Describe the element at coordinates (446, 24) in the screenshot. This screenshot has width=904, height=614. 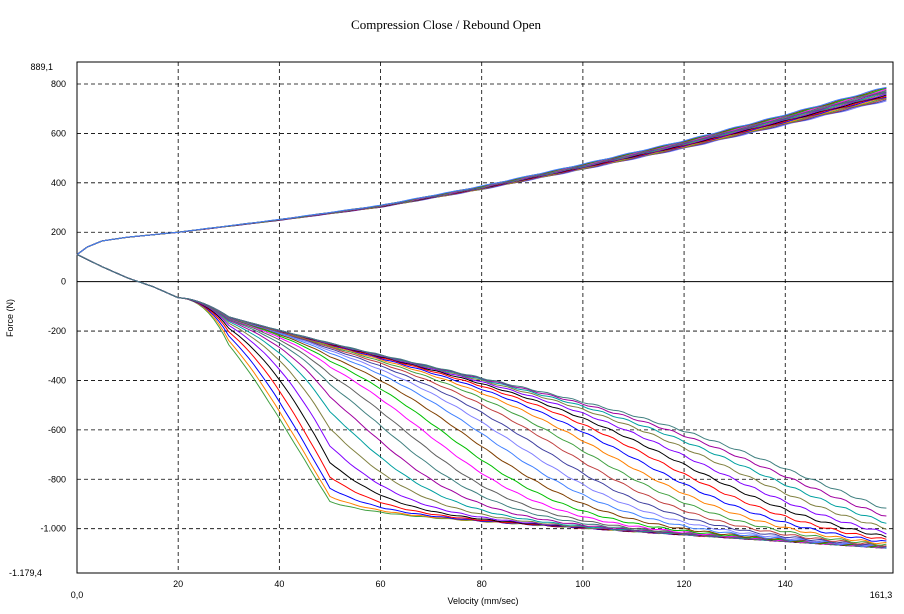
I see `chart-title: Compression Close / Rebound Open` at that location.